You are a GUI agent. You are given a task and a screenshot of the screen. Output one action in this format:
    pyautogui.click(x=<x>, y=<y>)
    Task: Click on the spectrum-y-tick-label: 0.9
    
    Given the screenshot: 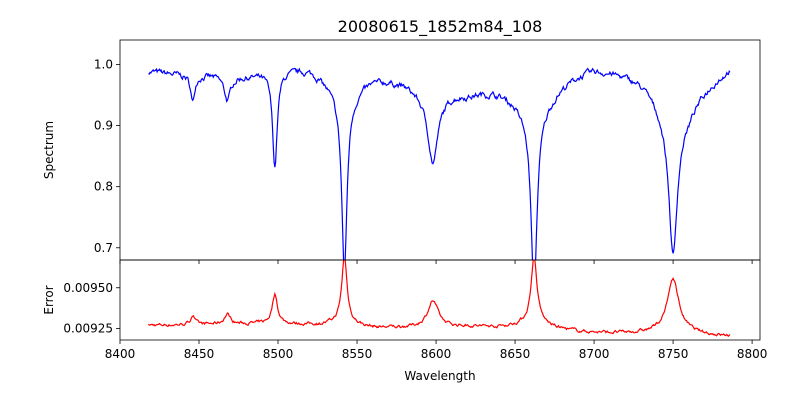 What is the action you would take?
    pyautogui.click(x=103, y=126)
    